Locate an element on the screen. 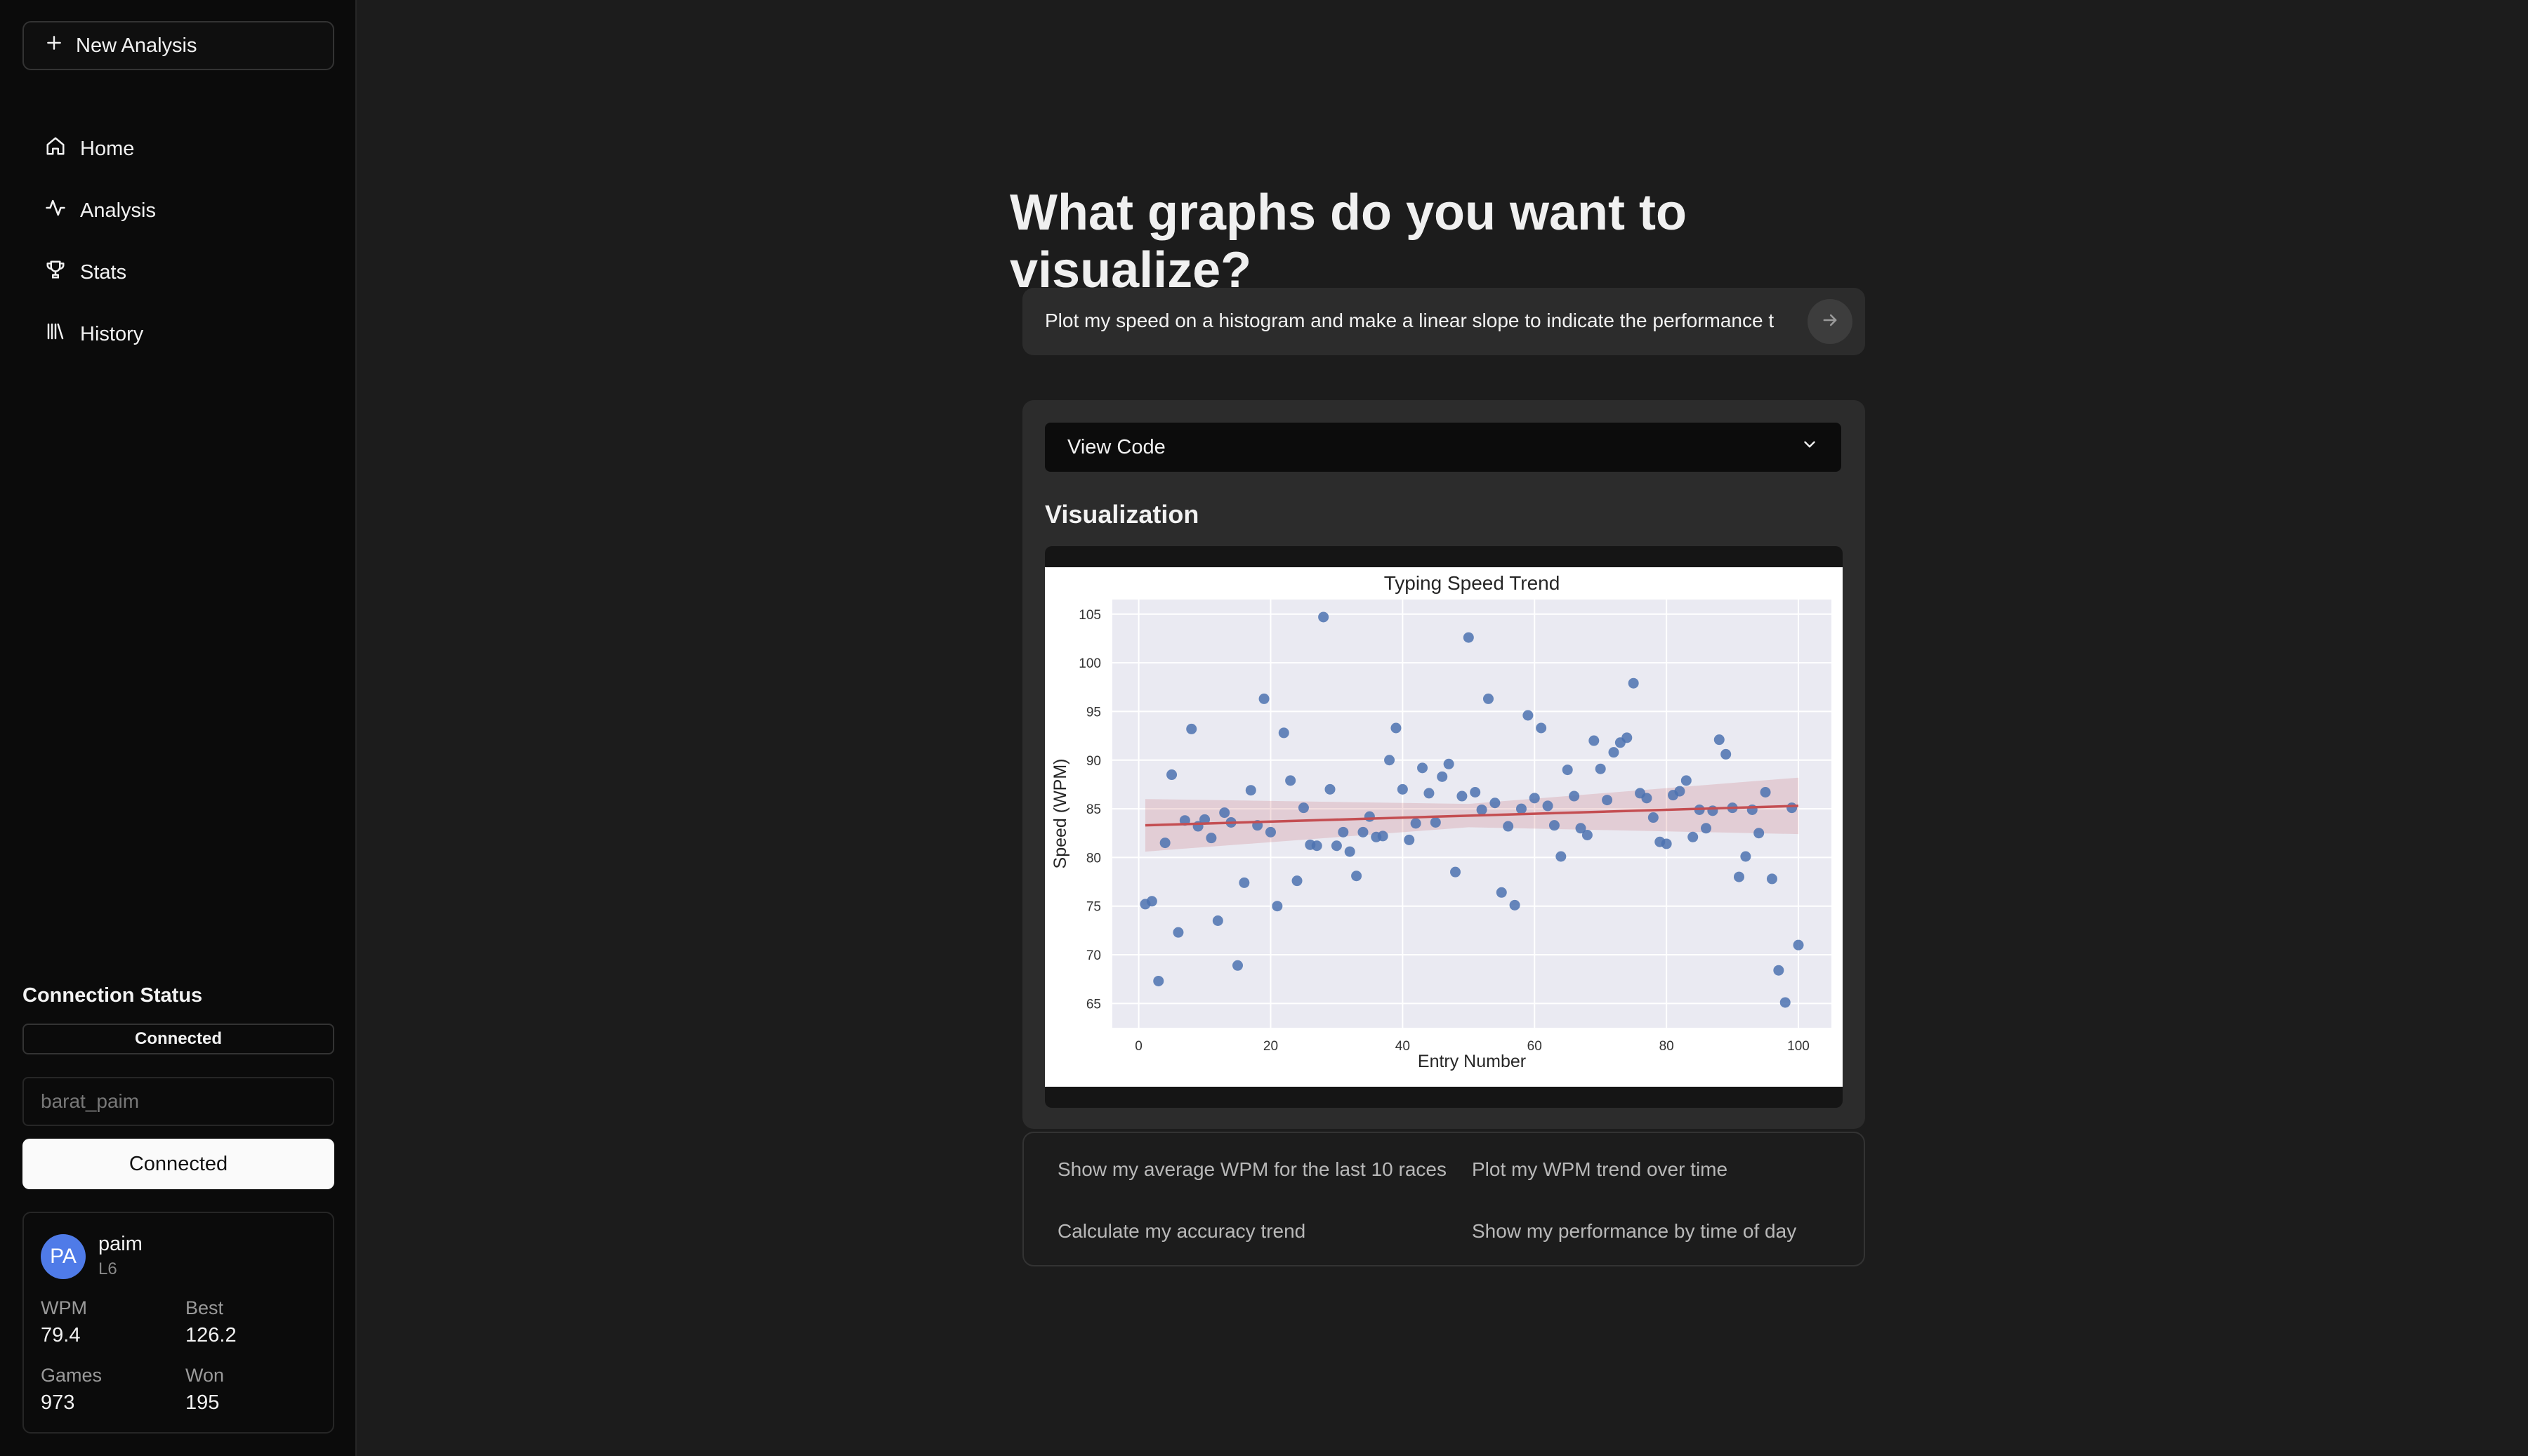 Image resolution: width=2528 pixels, height=1456 pixels. query-bar is located at coordinates (1443, 321).